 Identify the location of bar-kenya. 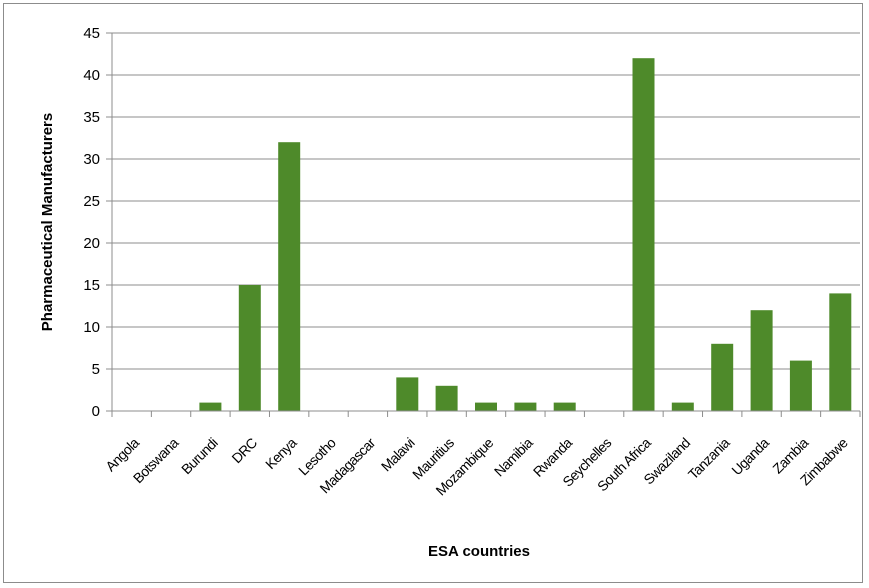
(289, 276).